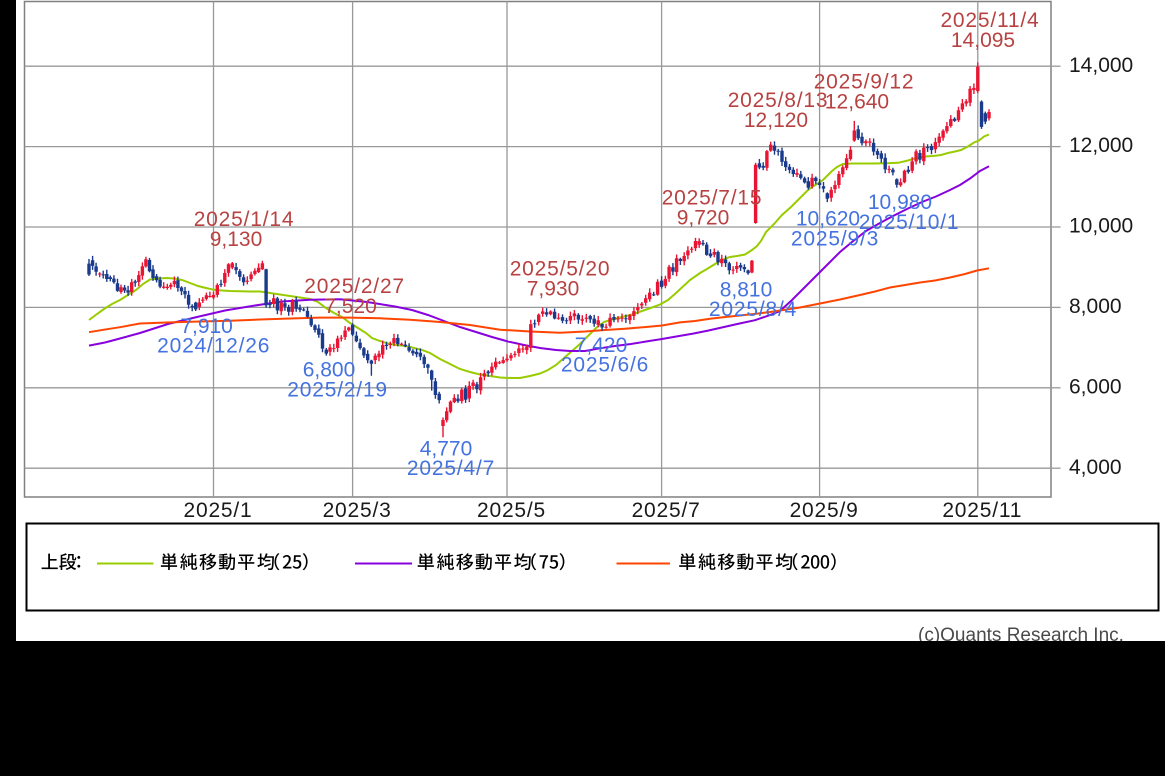 This screenshot has height=776, width=1165. What do you see at coordinates (236, 239) in the screenshot?
I see `svg-text: 9,130` at bounding box center [236, 239].